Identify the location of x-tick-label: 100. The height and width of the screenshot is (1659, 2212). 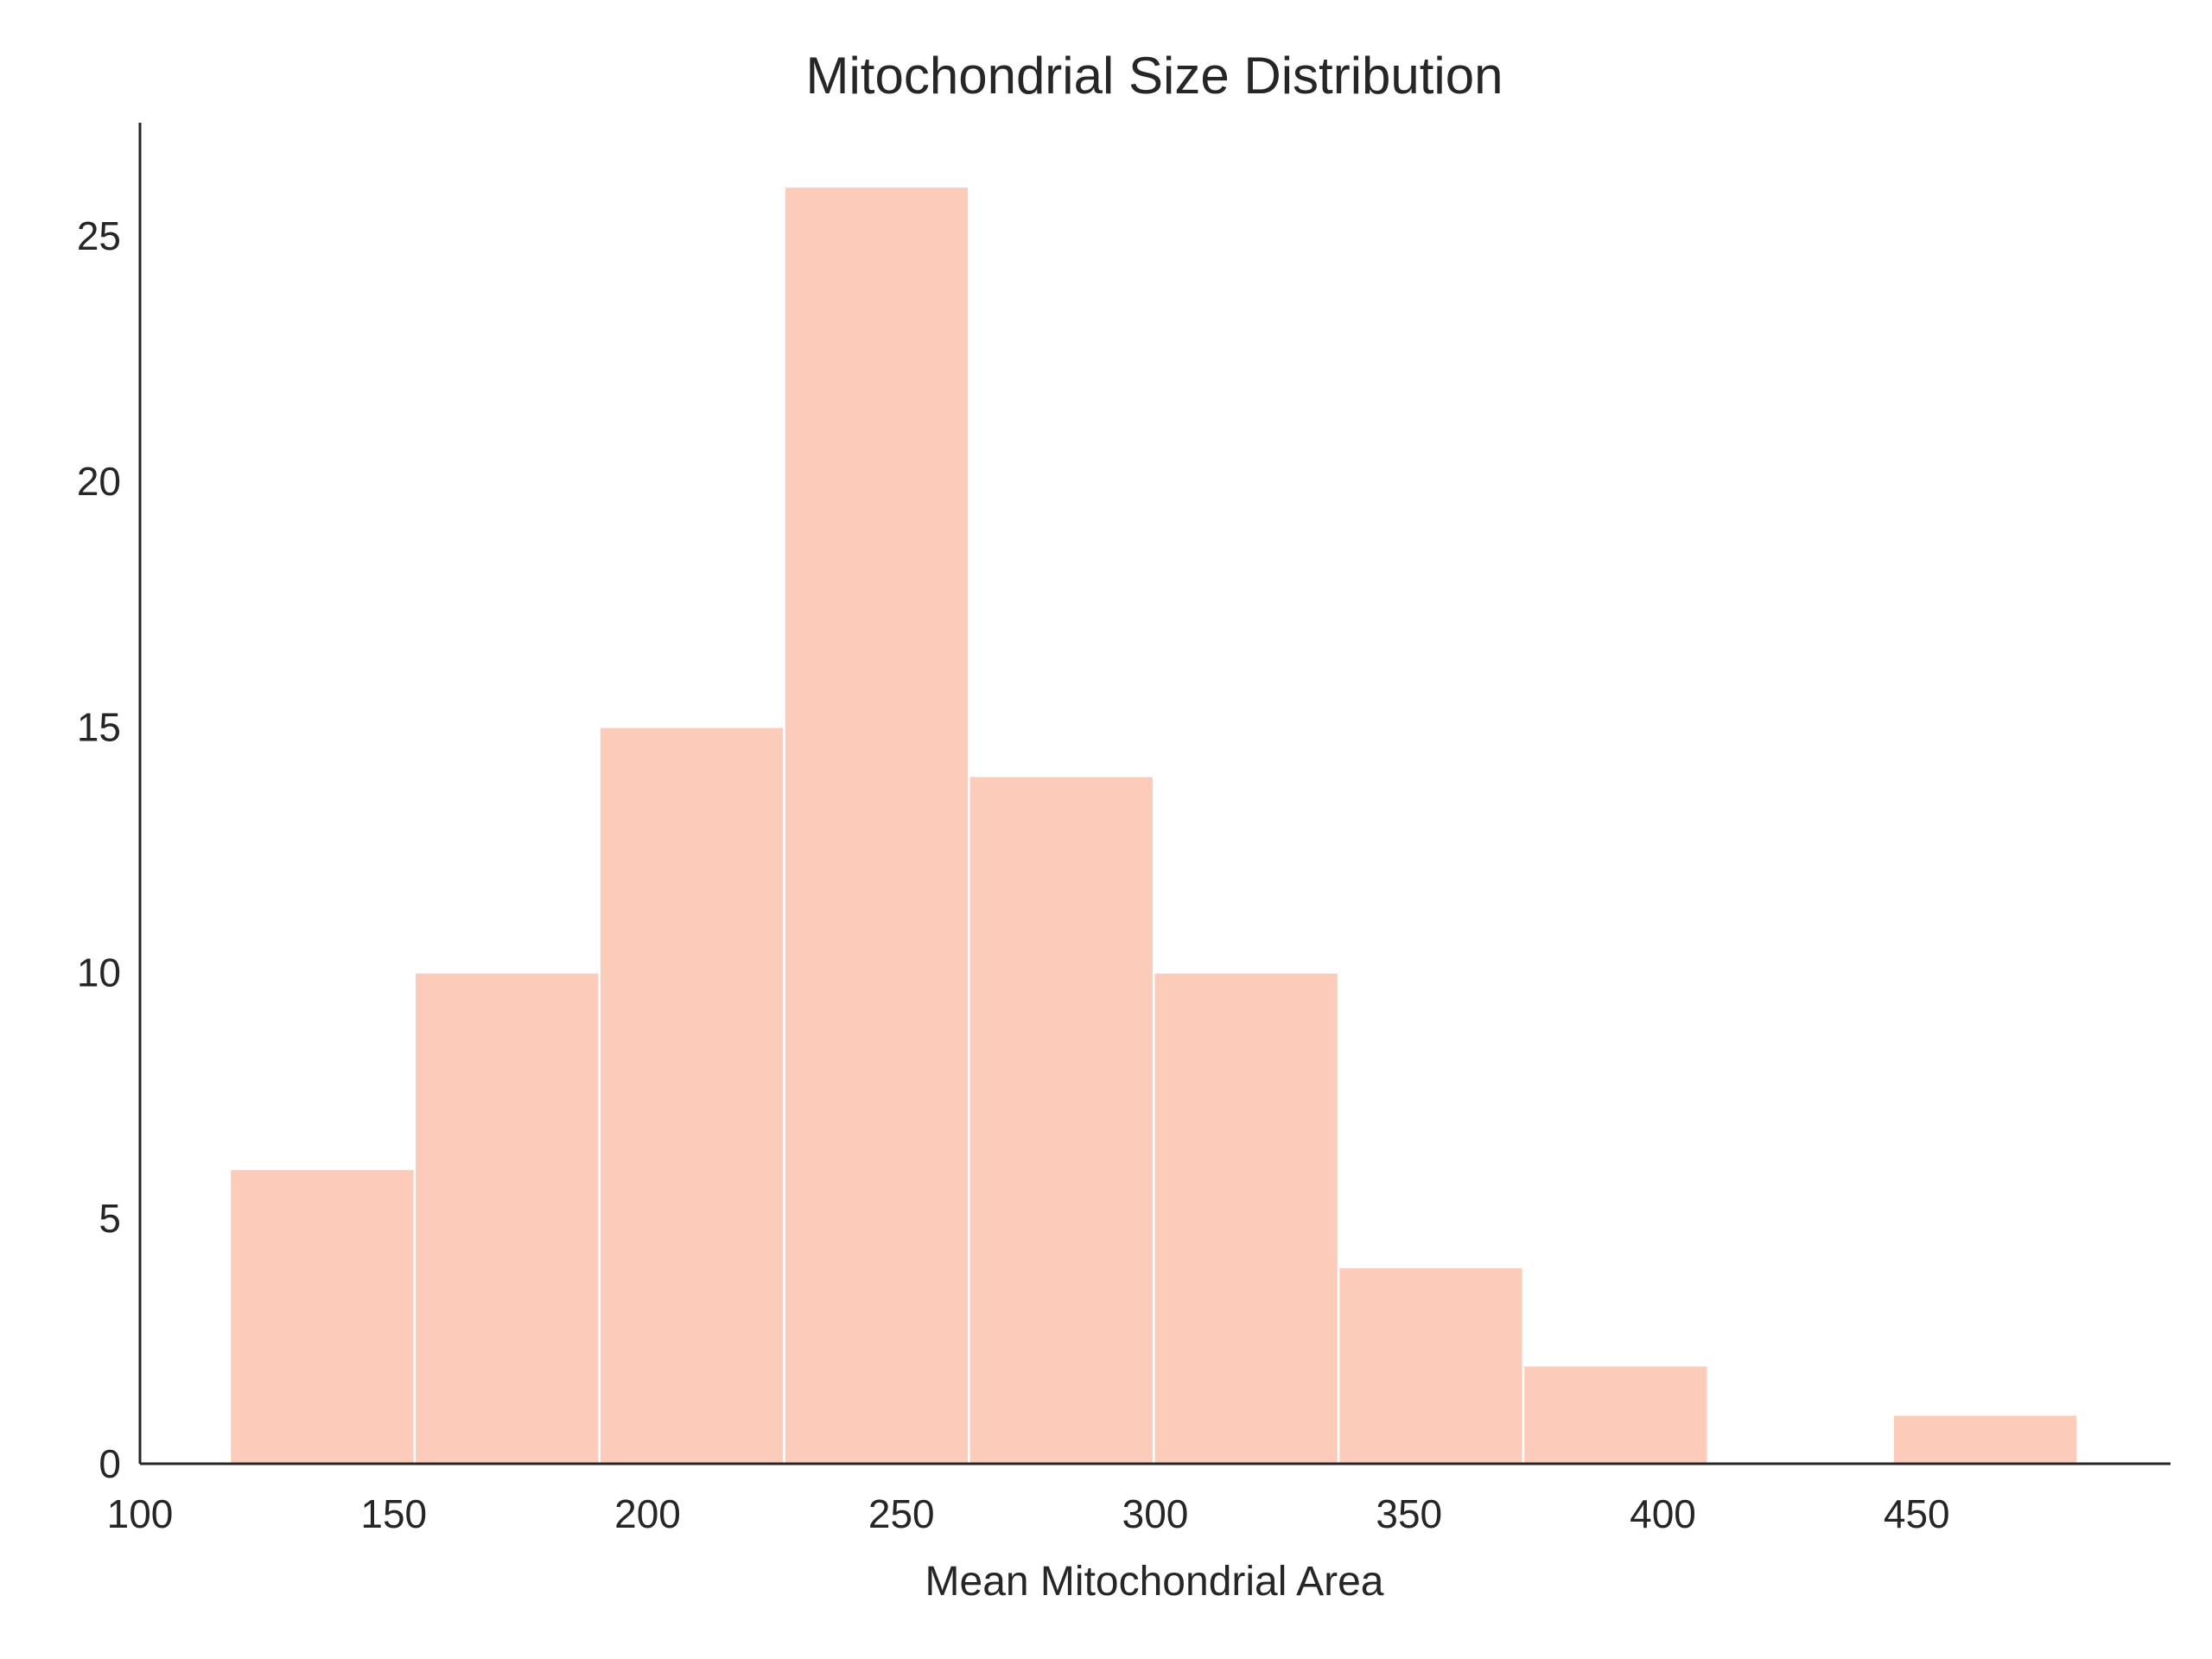
(140, 1513).